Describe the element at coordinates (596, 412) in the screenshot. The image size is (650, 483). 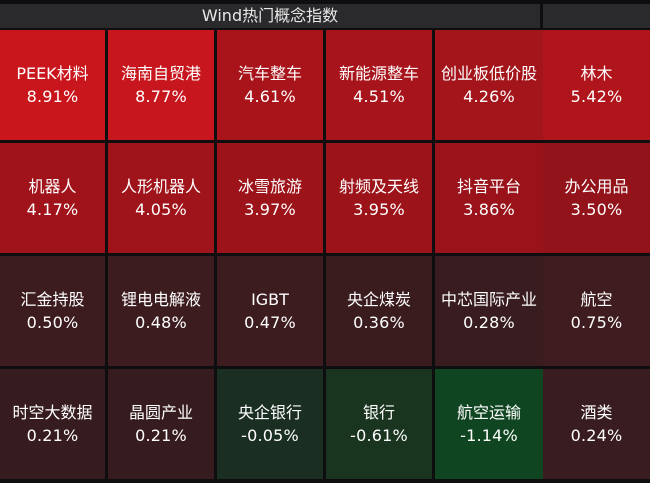
I see `concept-name: 酒类` at that location.